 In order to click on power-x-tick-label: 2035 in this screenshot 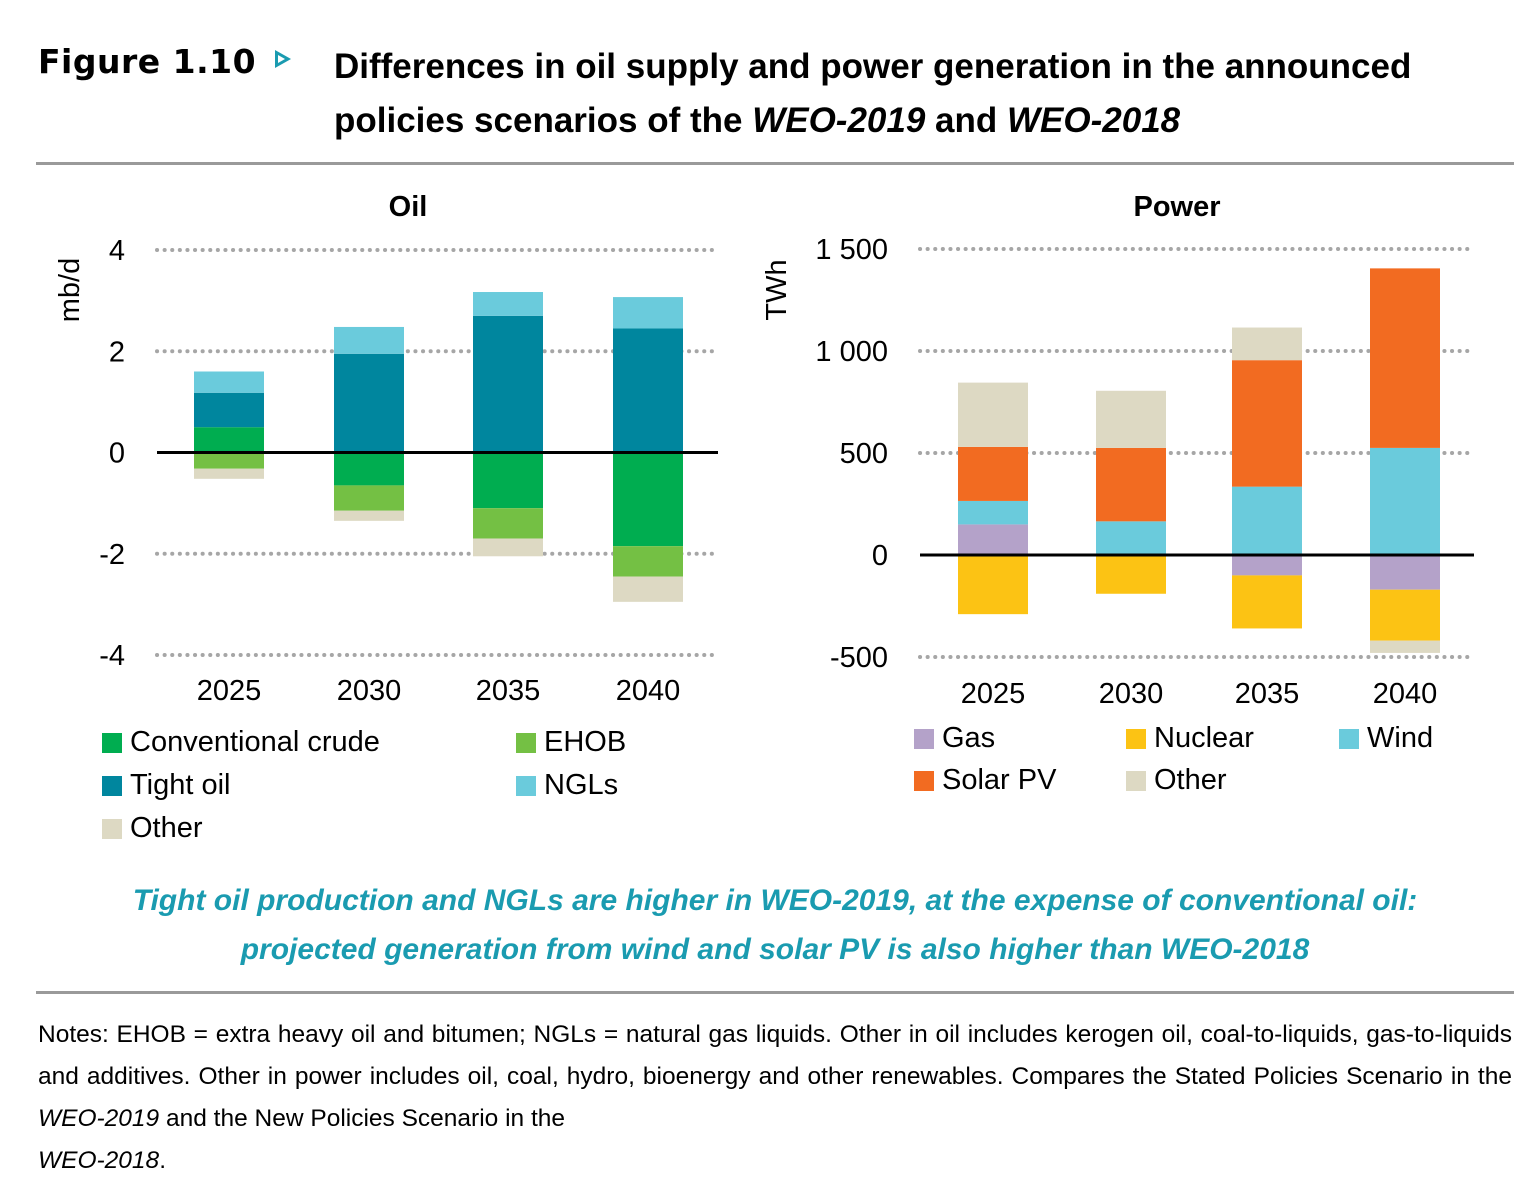, I will do `click(1267, 694)`.